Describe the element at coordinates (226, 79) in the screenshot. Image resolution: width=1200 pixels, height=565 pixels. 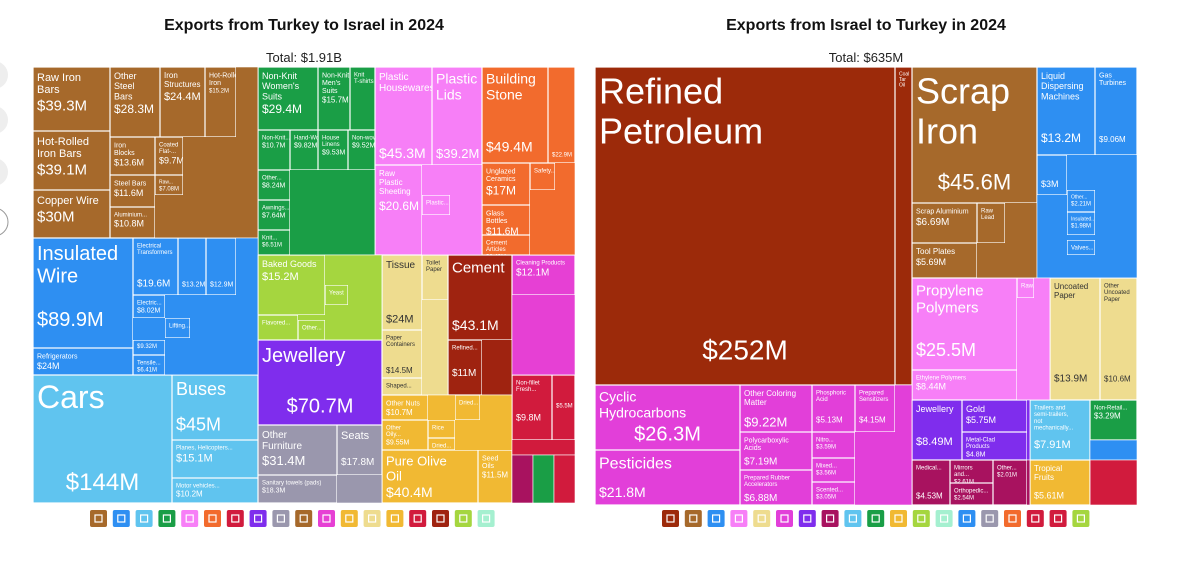
I see `tile-label: Hot-Rolled Iron` at that location.